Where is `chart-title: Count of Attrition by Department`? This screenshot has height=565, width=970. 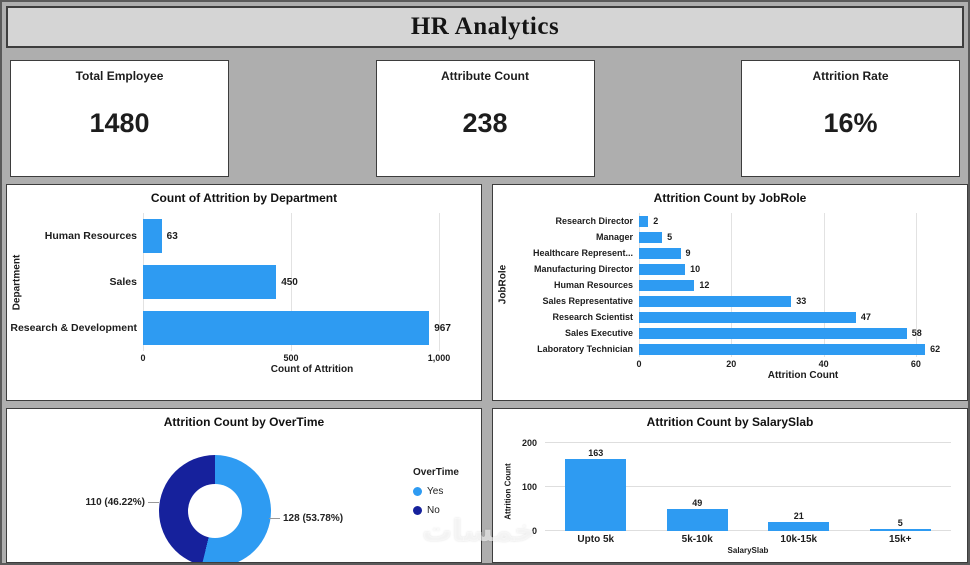
chart-title: Count of Attrition by Department is located at coordinates (244, 198).